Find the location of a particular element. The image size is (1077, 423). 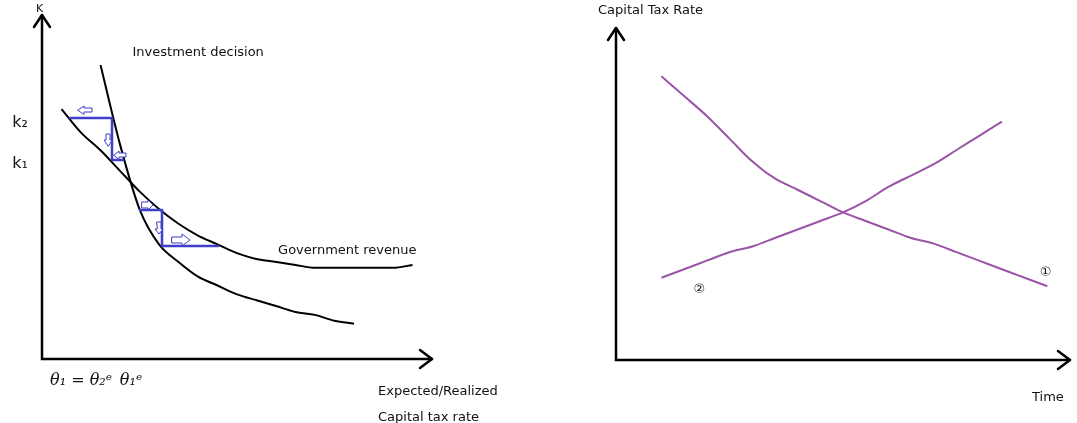

series-label: Government revenue is located at coordinates (347, 250).